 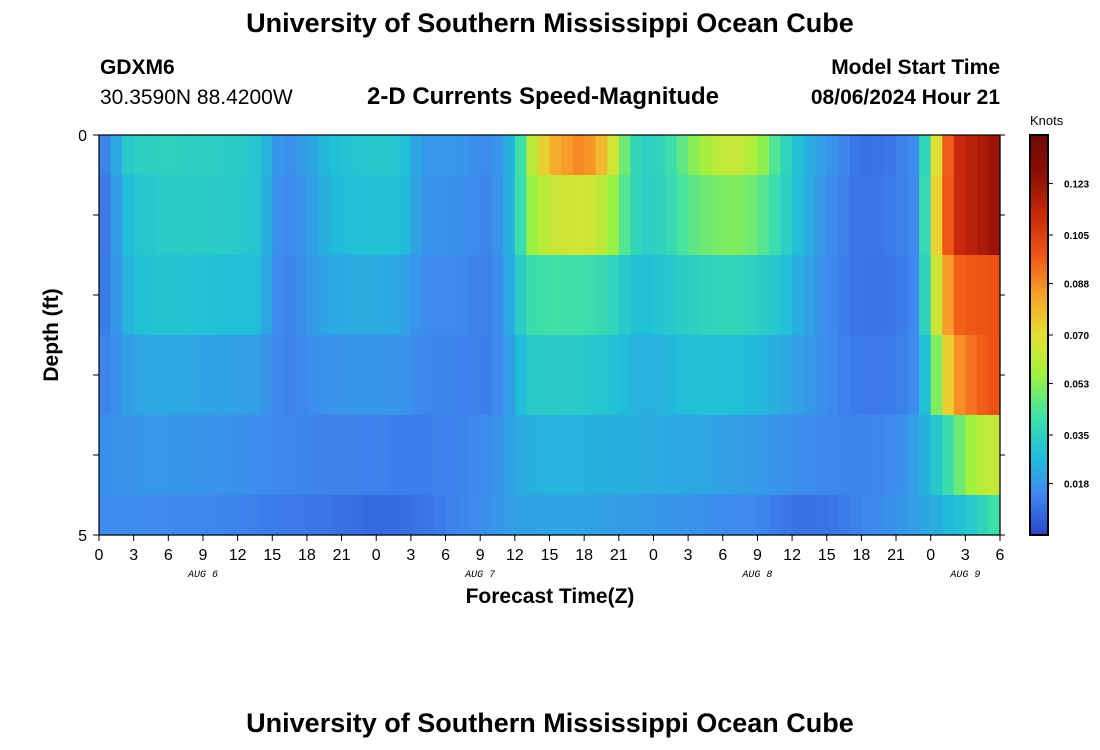 What do you see at coordinates (1076, 436) in the screenshot?
I see `colorbar-tick-label: 0.035` at bounding box center [1076, 436].